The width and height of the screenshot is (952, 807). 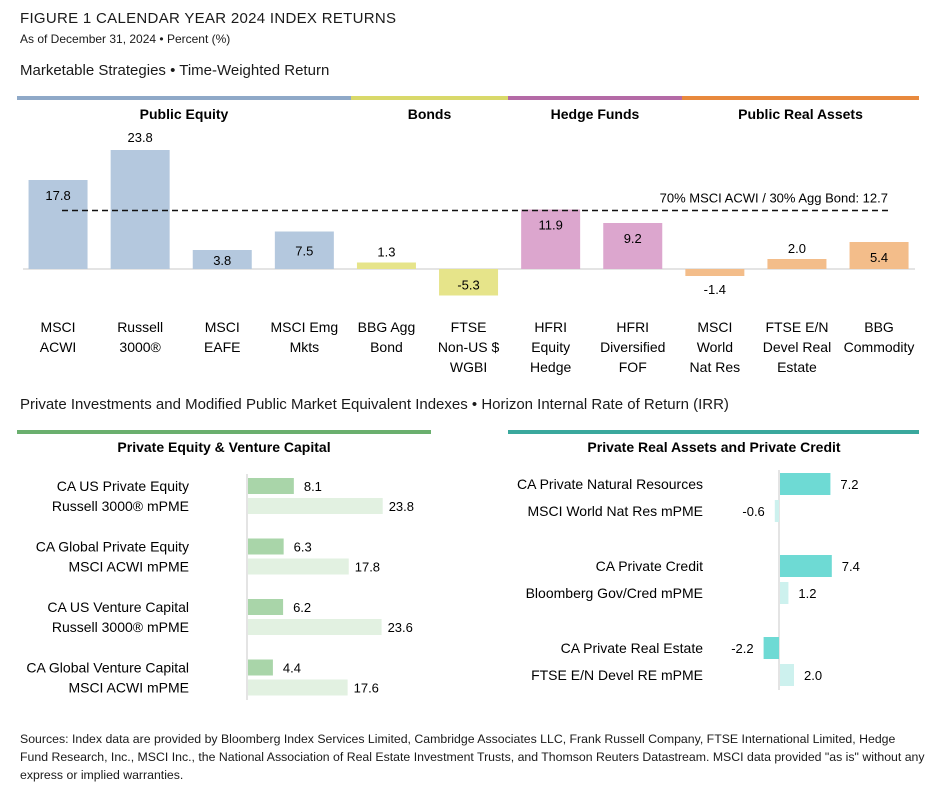 What do you see at coordinates (468, 285) in the screenshot?
I see `bar-value-label: -5.3` at bounding box center [468, 285].